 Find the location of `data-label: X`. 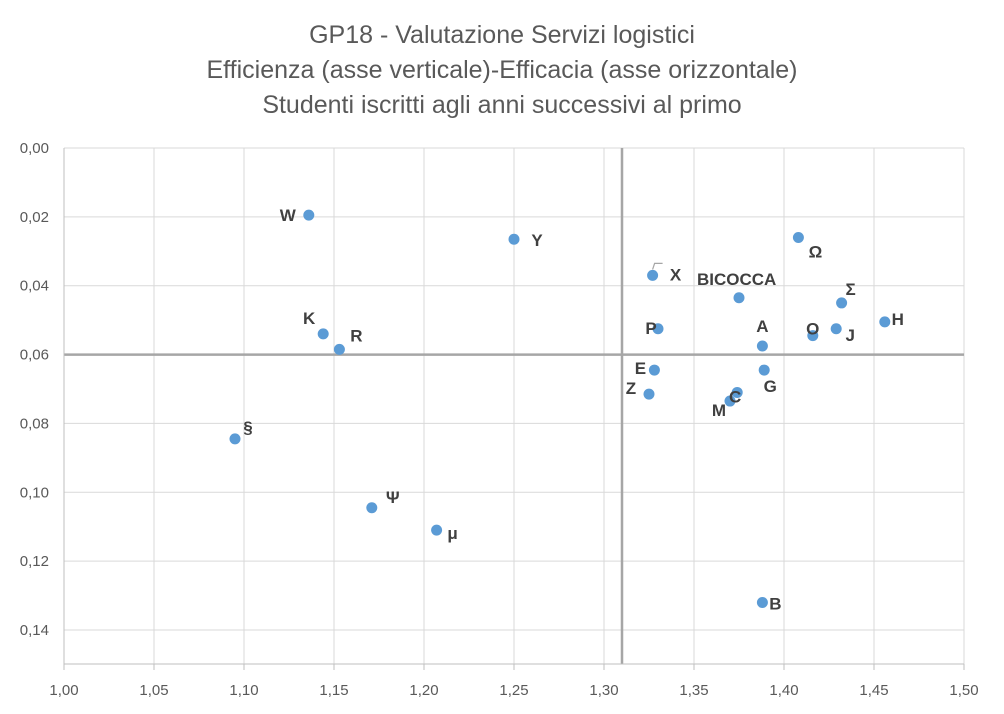

data-label: X is located at coordinates (676, 274).